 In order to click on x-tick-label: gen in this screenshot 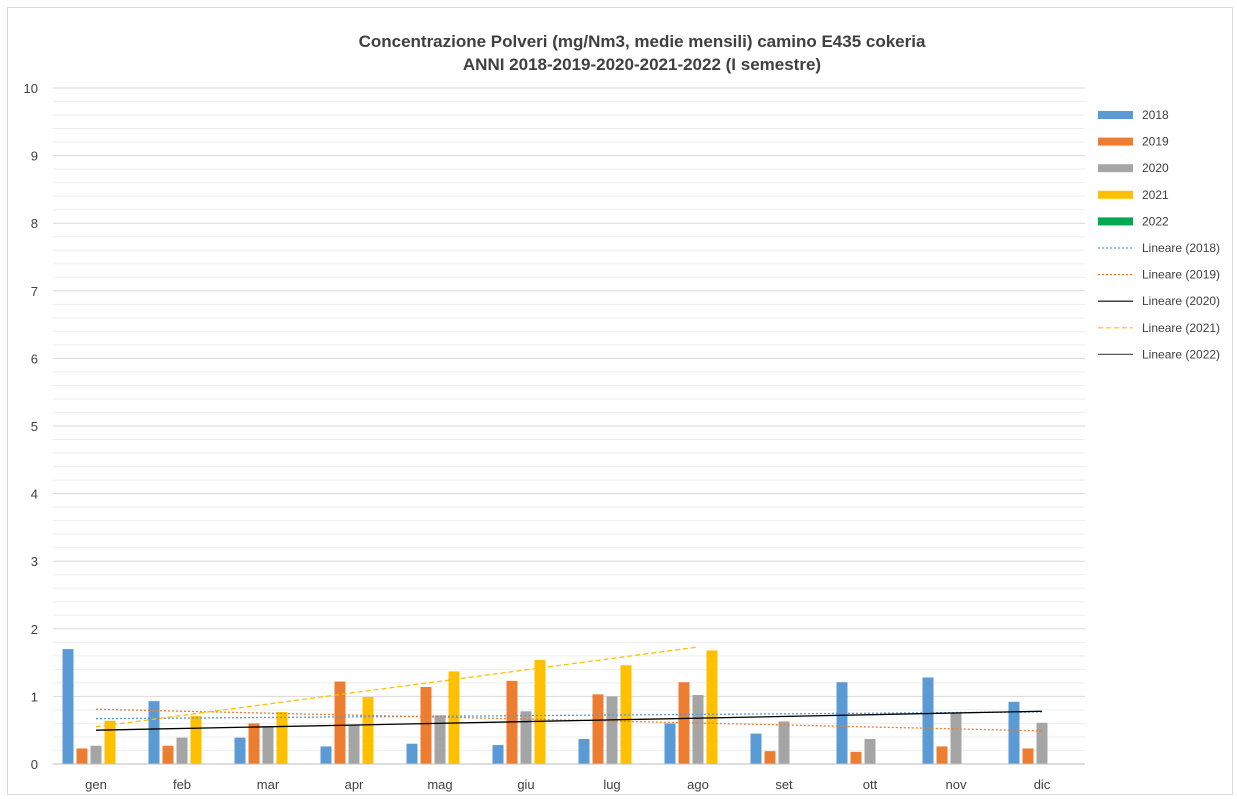, I will do `click(96, 784)`.